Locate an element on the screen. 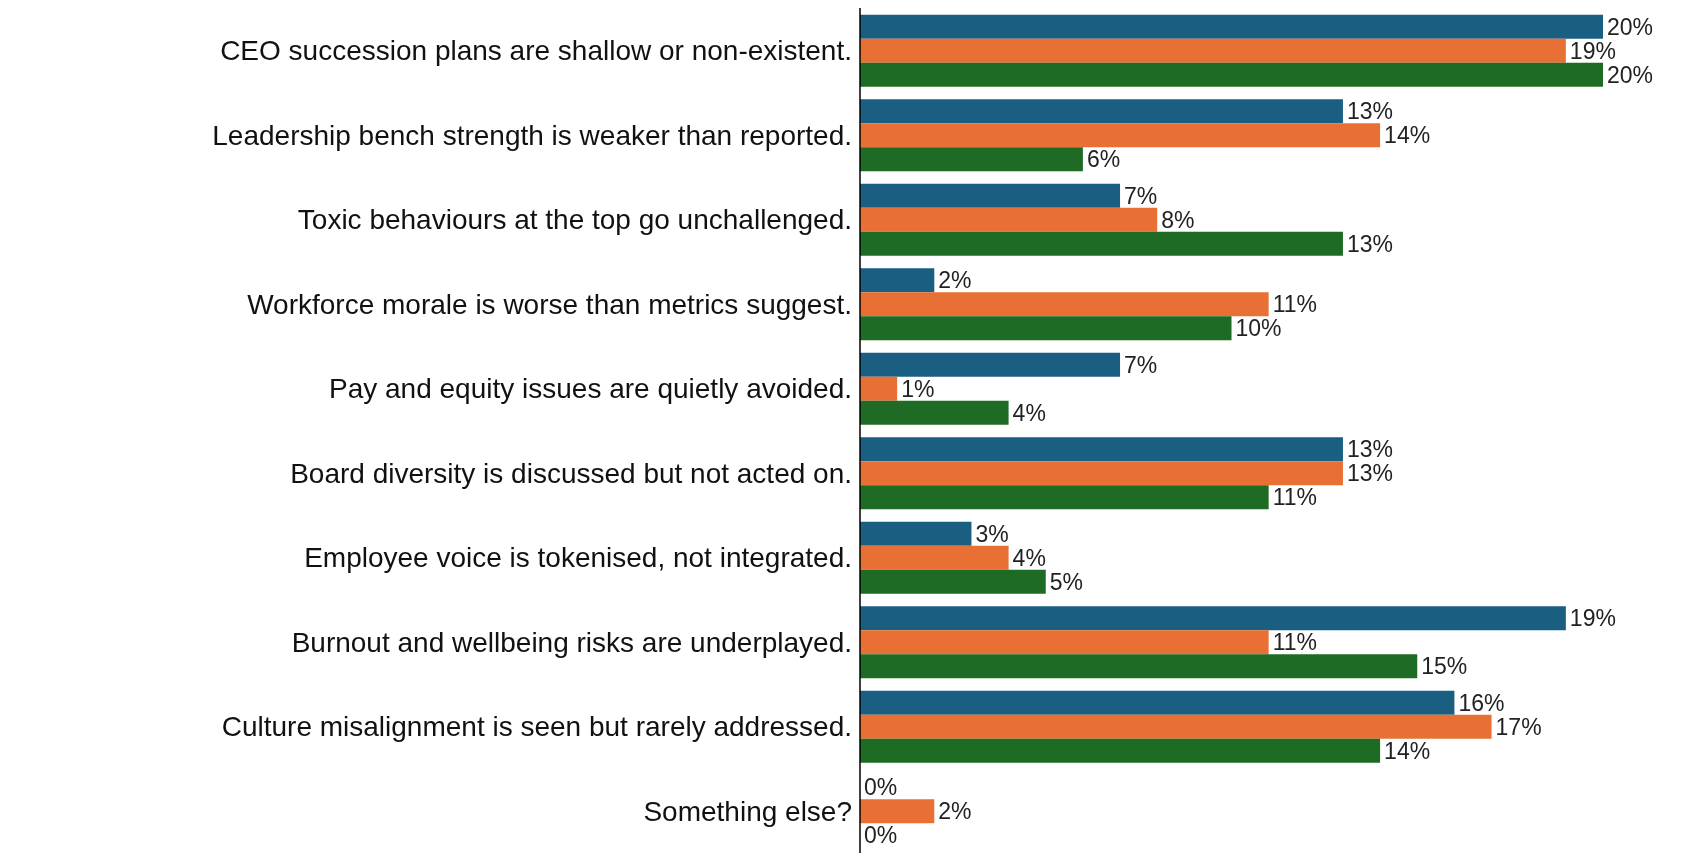 The width and height of the screenshot is (1701, 861). data-label: 10% is located at coordinates (1258, 328).